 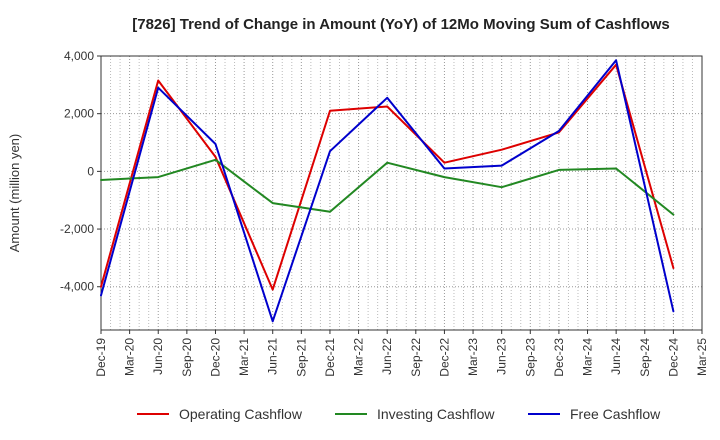 I want to click on x-tick-label: Sep-22, so click(x=416, y=357).